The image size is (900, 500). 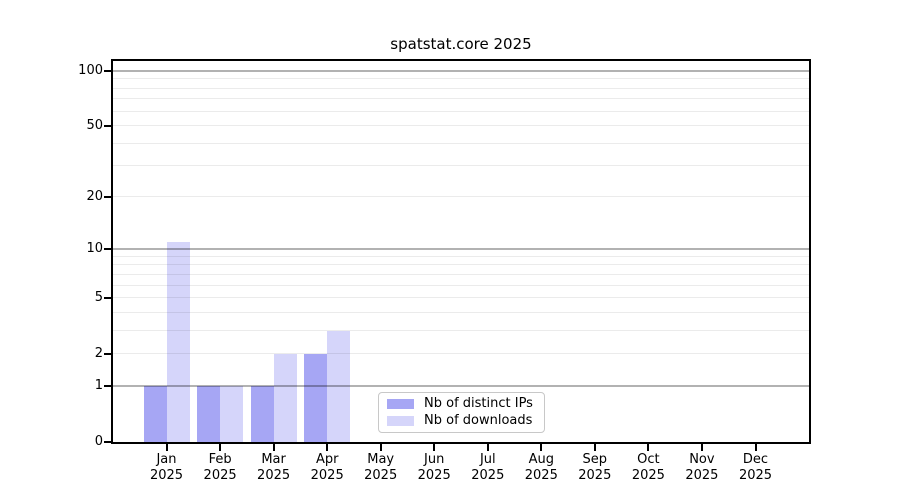 I want to click on x-tick-month: May, so click(x=381, y=459).